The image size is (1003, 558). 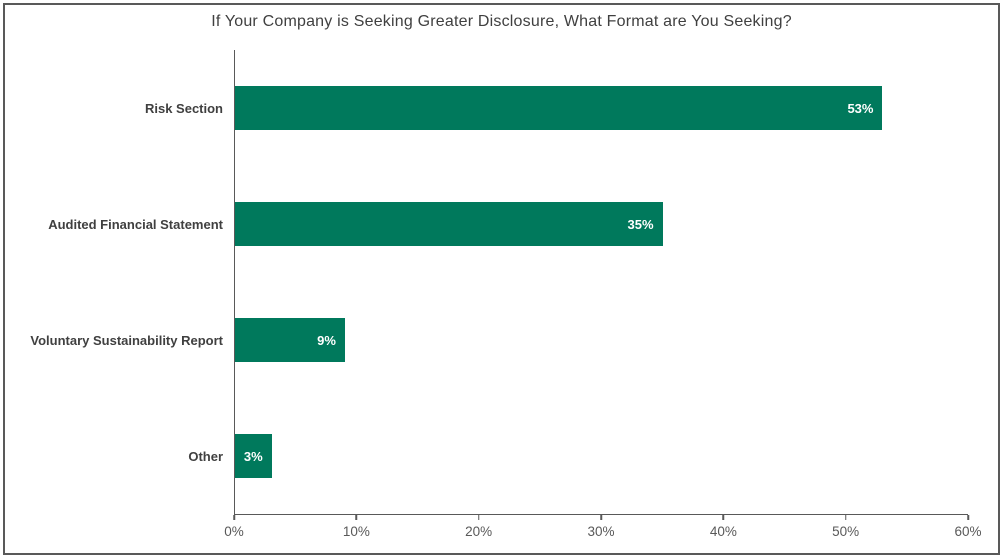 I want to click on category-label-row: Voluntary Sustainability Report, so click(x=111, y=341).